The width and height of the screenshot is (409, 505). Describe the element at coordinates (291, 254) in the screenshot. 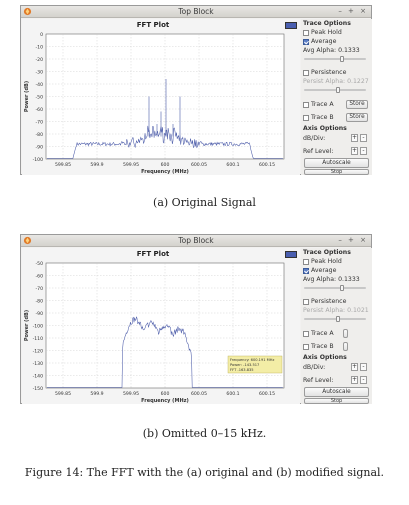

I see `legend-swatch` at that location.